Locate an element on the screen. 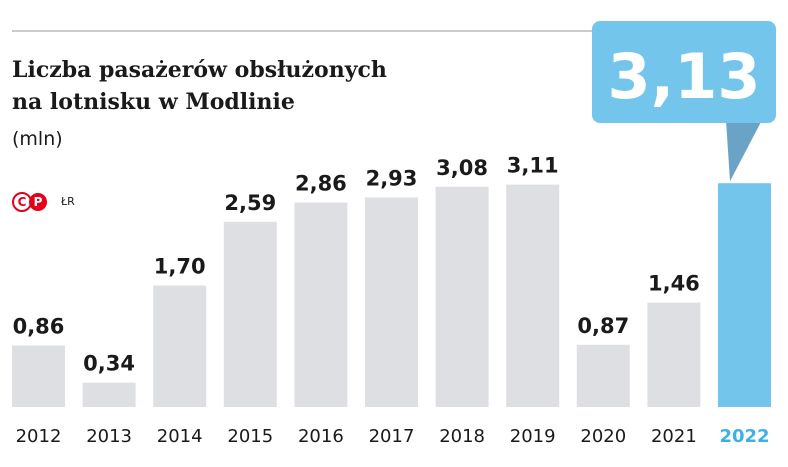 The image size is (788, 467). value-label-2018: 3,08 is located at coordinates (462, 168).